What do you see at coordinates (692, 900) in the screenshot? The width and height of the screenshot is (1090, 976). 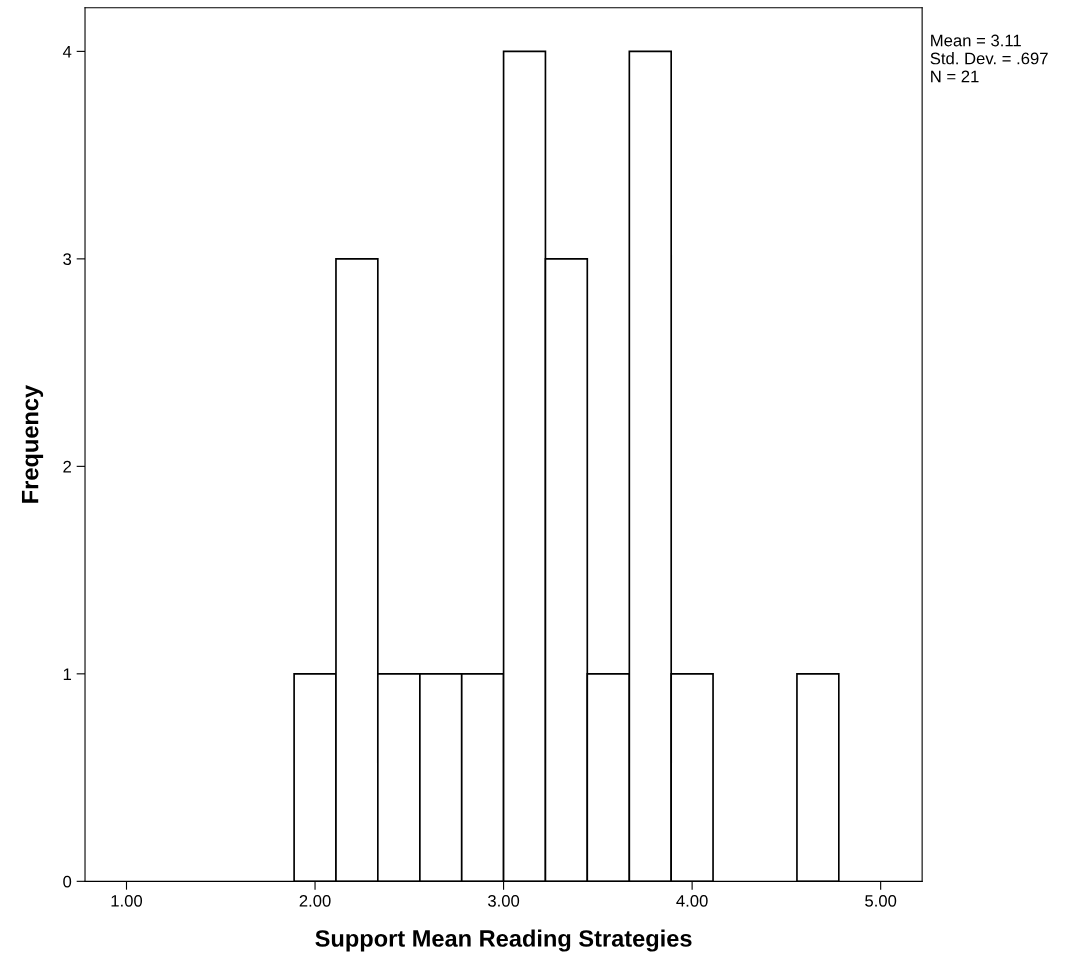 I see `x-tick-label: 4.00` at bounding box center [692, 900].